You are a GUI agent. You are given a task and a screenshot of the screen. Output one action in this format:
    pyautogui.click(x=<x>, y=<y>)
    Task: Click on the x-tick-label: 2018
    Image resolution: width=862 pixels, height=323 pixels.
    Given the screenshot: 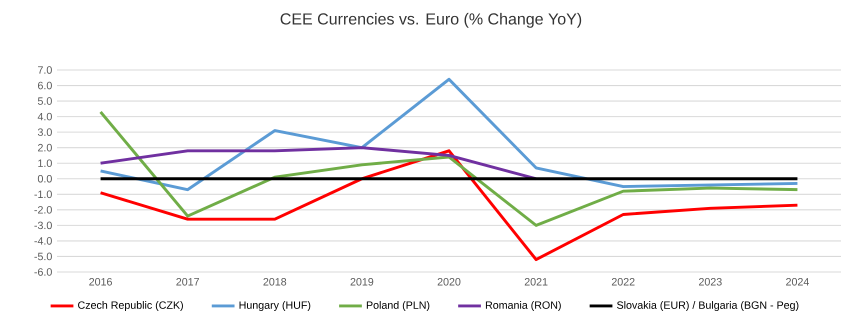 What is the action you would take?
    pyautogui.click(x=274, y=282)
    